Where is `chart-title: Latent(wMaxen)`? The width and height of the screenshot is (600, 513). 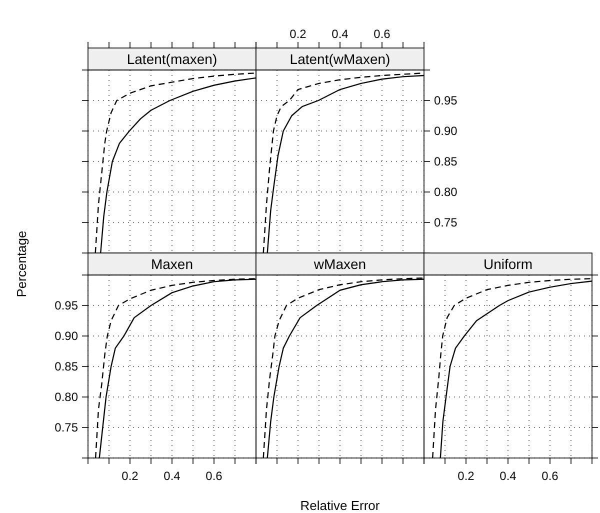
chart-title: Latent(wMaxen) is located at coordinates (340, 59).